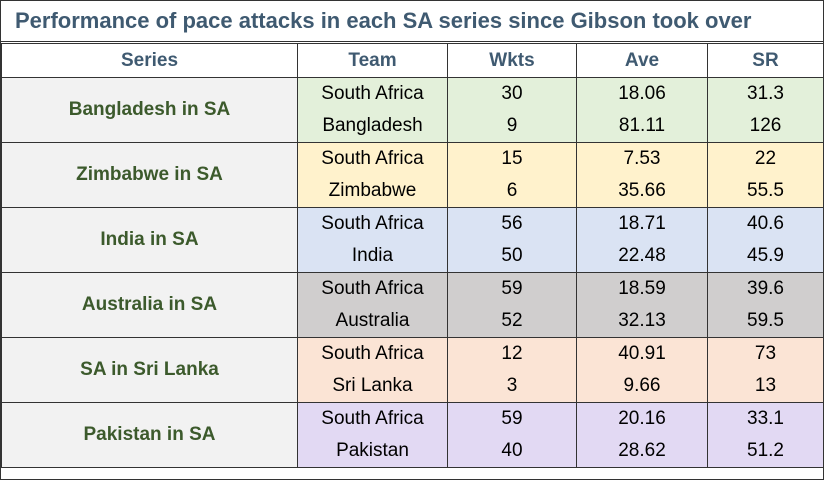 The height and width of the screenshot is (481, 825). Describe the element at coordinates (512, 126) in the screenshot. I see `cell-wkts: 9` at that location.